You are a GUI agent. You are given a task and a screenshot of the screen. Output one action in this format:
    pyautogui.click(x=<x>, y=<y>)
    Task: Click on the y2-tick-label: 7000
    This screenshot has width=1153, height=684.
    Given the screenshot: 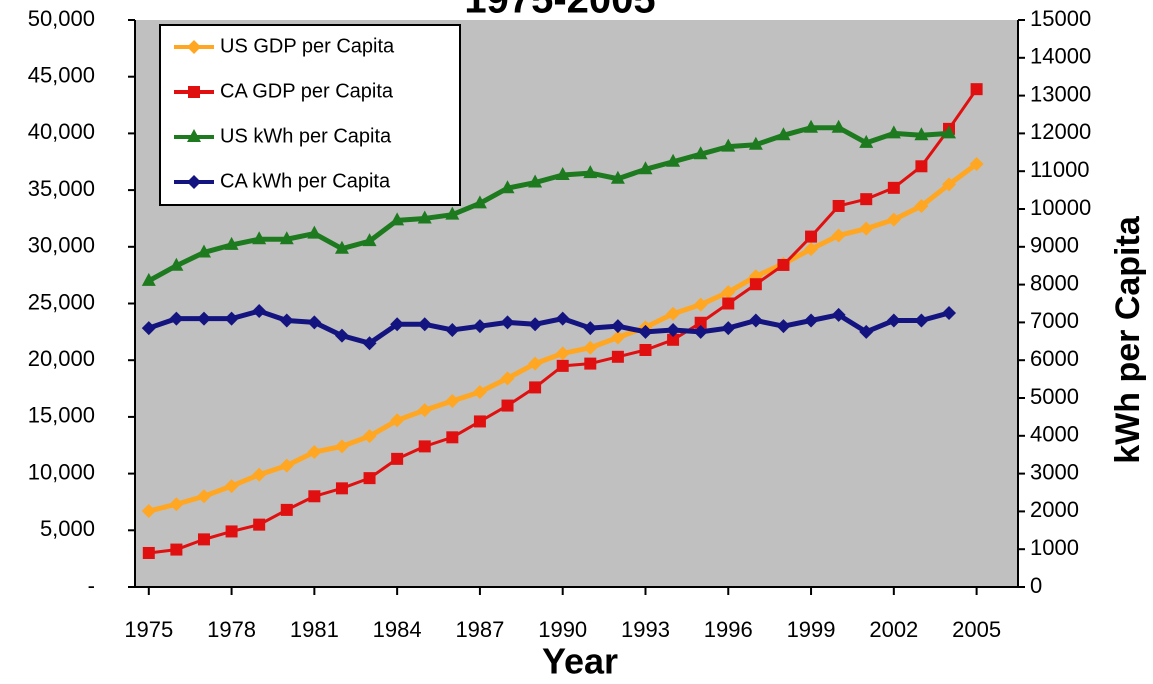 What is the action you would take?
    pyautogui.click(x=1054, y=320)
    